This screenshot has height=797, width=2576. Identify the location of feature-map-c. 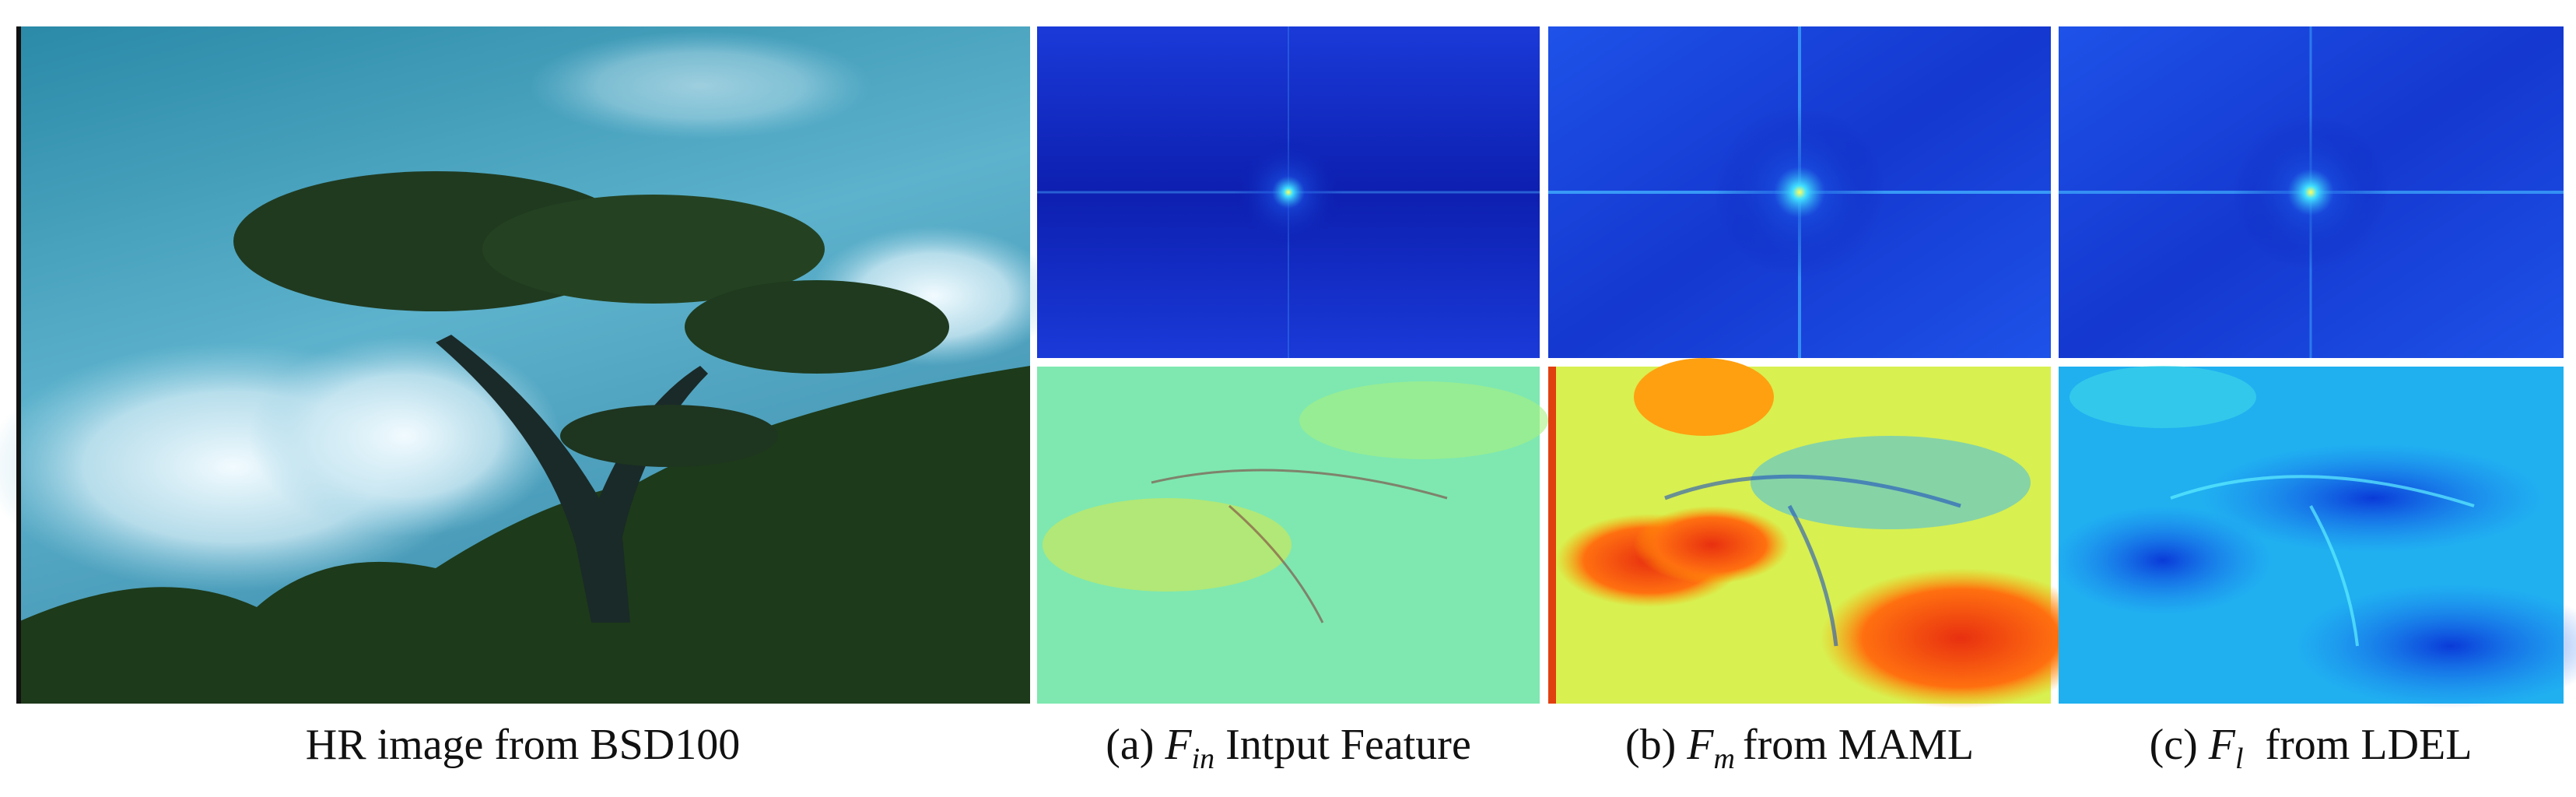
(2315, 537).